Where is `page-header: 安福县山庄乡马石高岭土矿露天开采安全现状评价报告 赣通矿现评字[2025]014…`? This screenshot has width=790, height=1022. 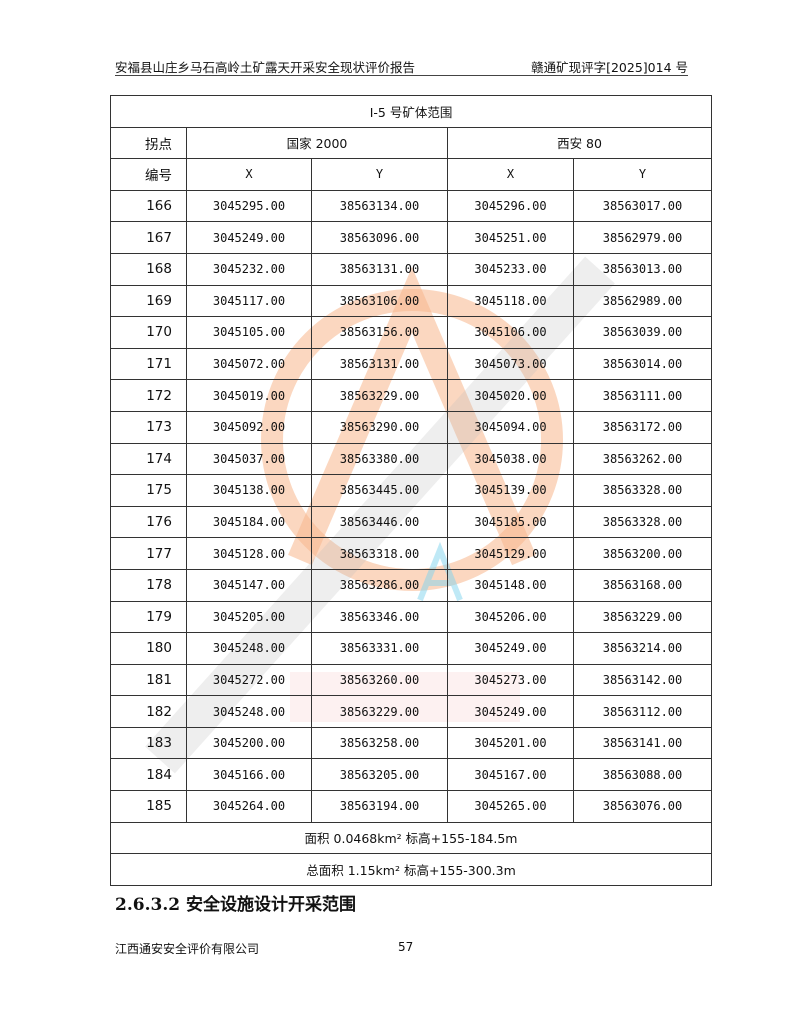 page-header: 安福县山庄乡马石高岭土矿露天开采安全现状评价报告 赣通矿现评字[2025]014… is located at coordinates (401, 65).